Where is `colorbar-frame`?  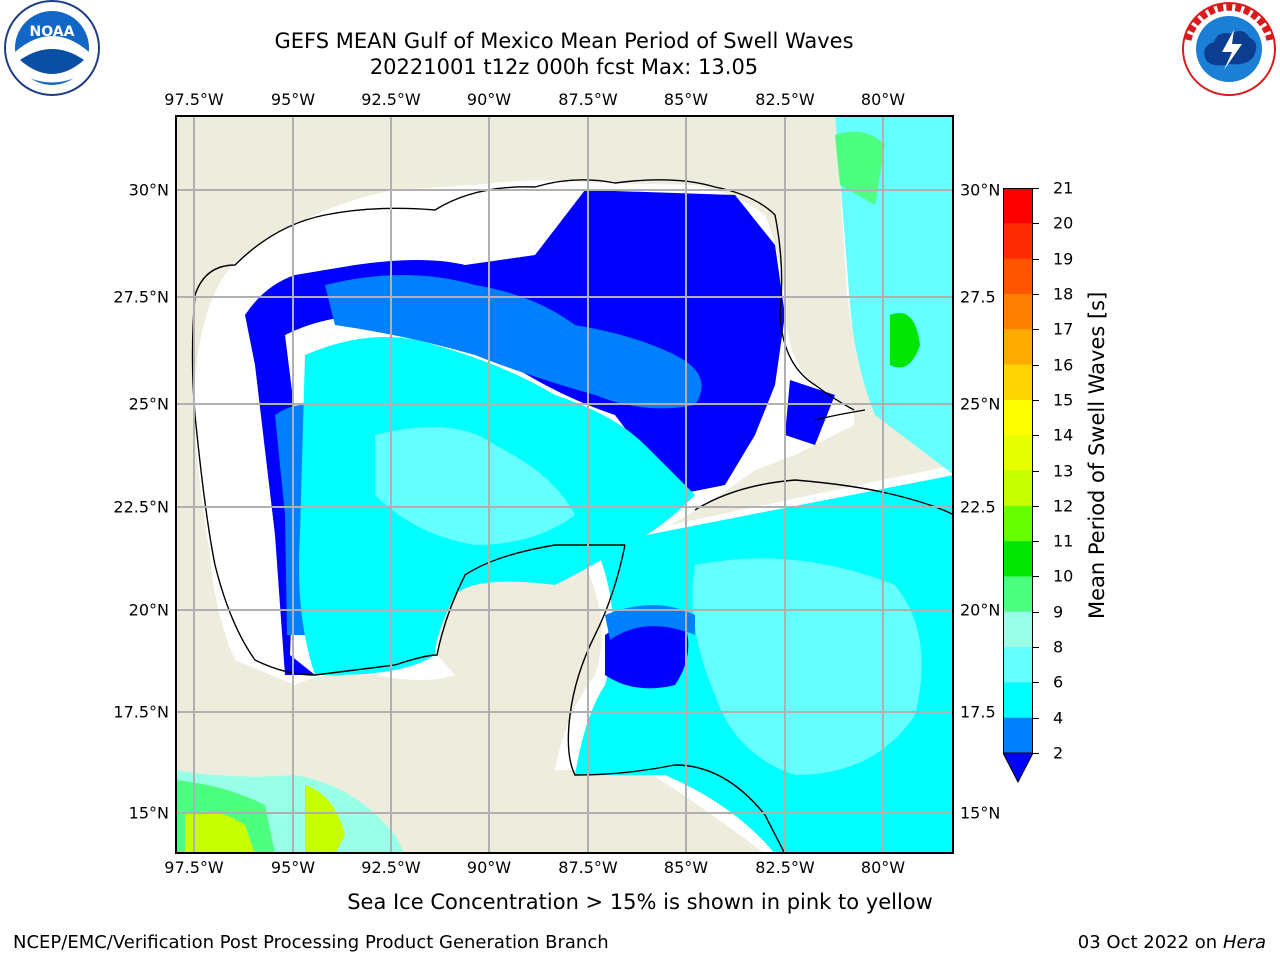 colorbar-frame is located at coordinates (1018, 470).